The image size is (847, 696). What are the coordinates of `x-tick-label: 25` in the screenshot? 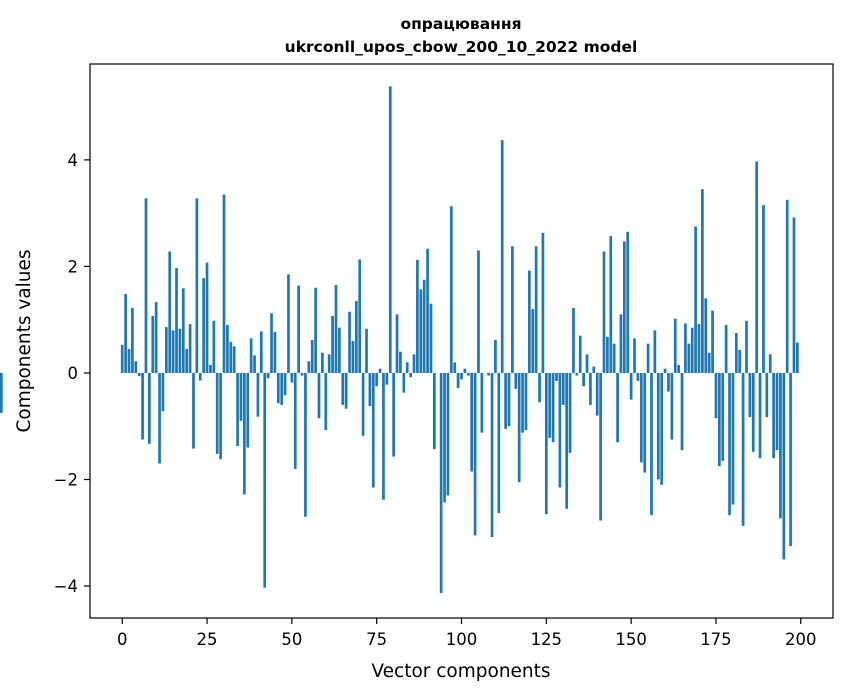 It's located at (207, 639).